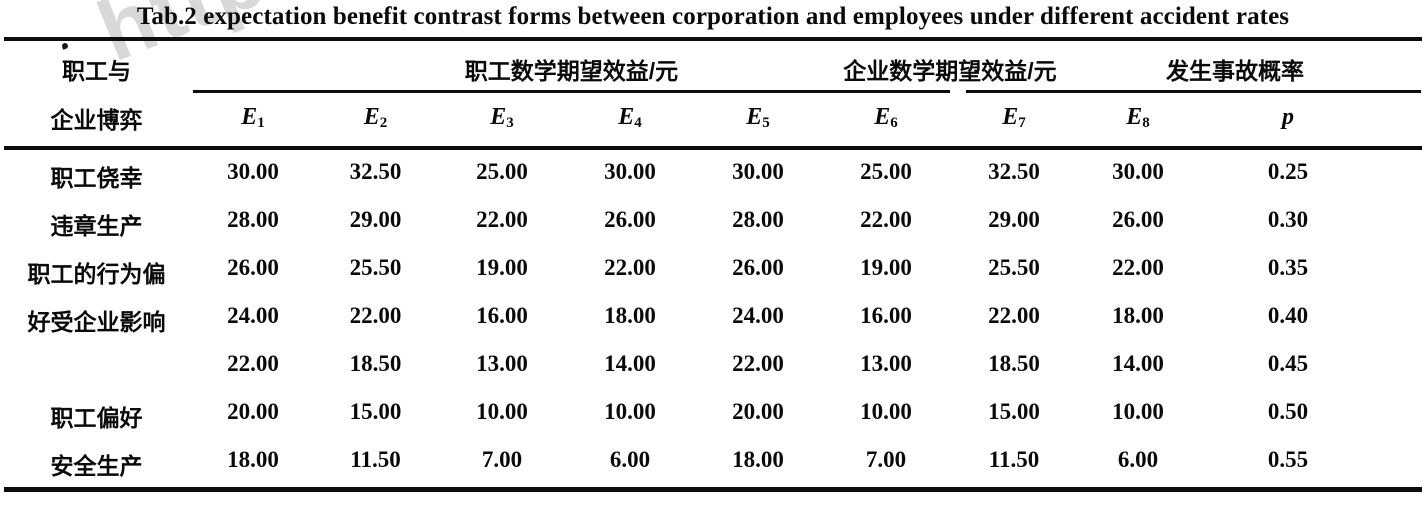 The image size is (1426, 510). Describe the element at coordinates (96, 71) in the screenshot. I see `column-header-stub-line1: 职工与` at that location.